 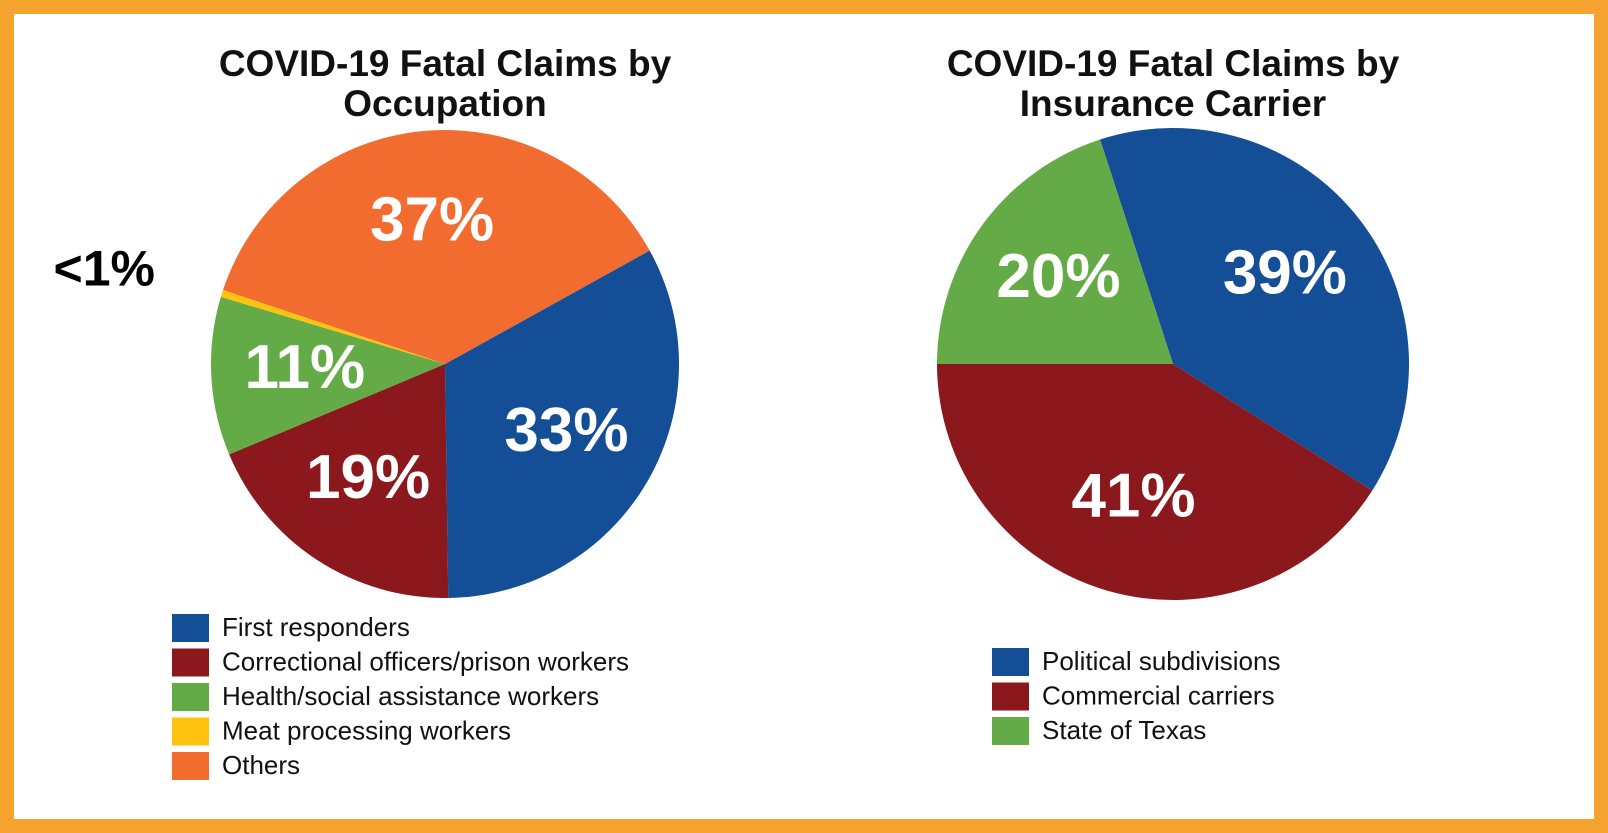 I want to click on data-label: 39%, so click(x=1285, y=273).